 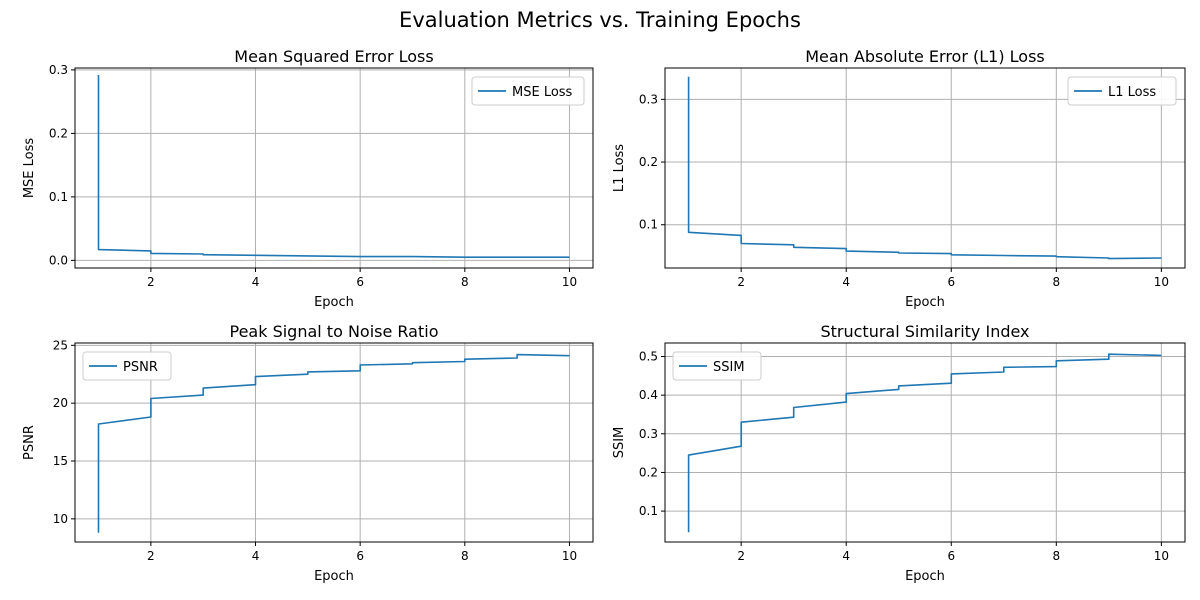 What do you see at coordinates (648, 357) in the screenshot?
I see `y-tick-label: 0.5` at bounding box center [648, 357].